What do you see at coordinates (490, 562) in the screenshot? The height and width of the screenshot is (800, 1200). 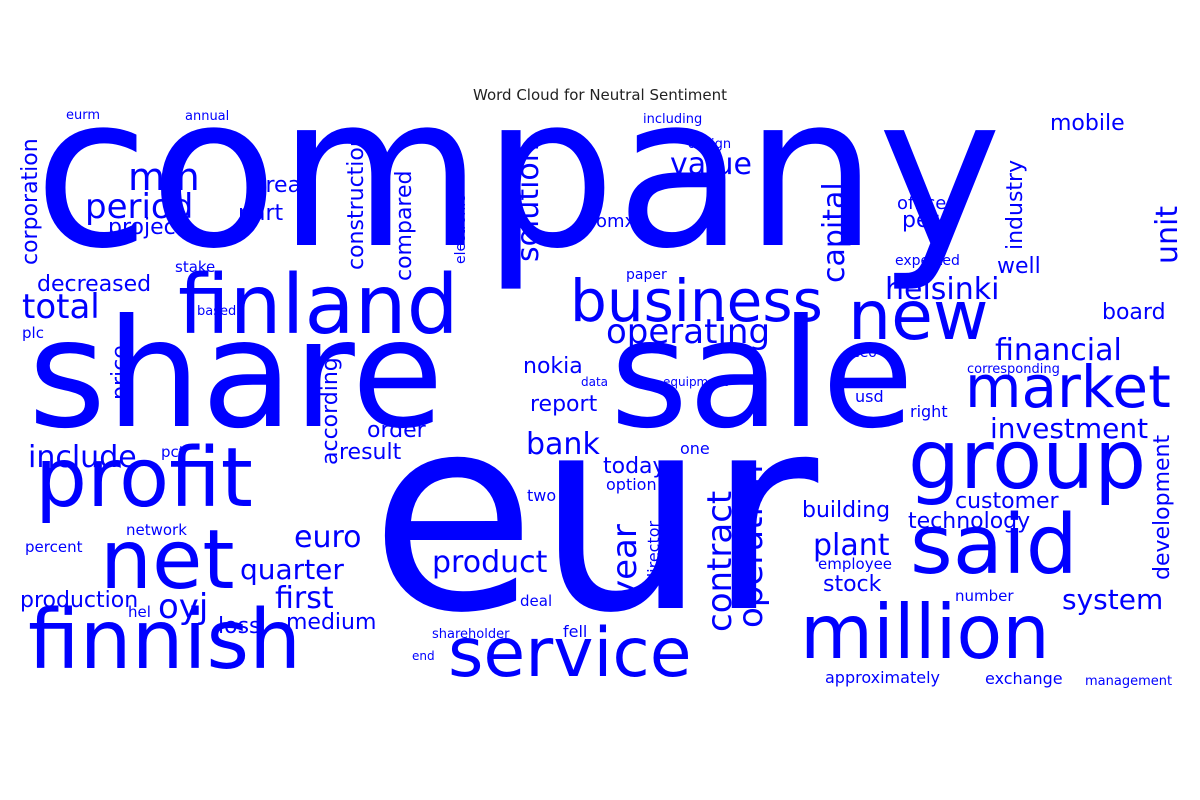 I see `word-product: product` at bounding box center [490, 562].